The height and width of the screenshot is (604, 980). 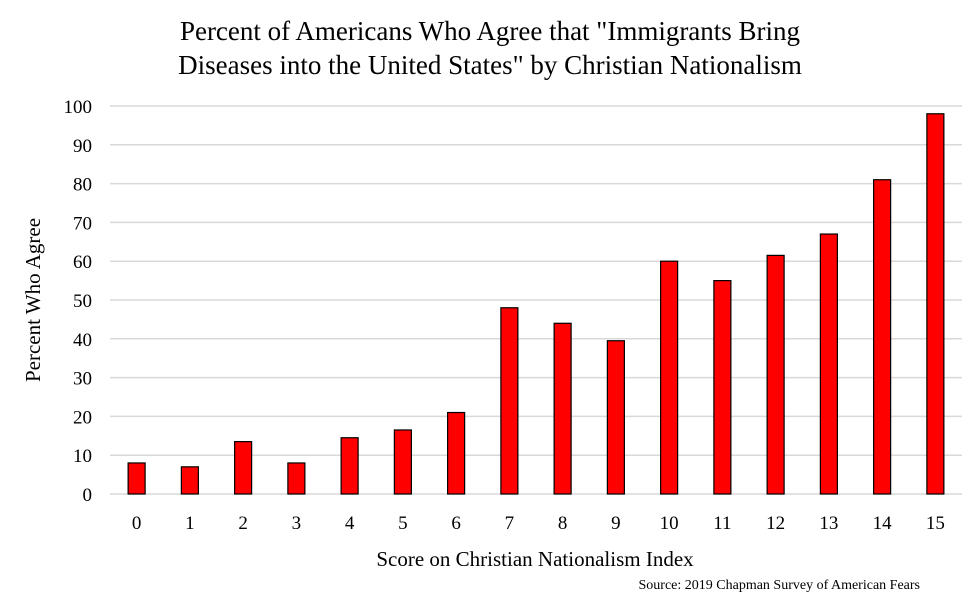 I want to click on y-tick-label: 10, so click(x=82, y=456).